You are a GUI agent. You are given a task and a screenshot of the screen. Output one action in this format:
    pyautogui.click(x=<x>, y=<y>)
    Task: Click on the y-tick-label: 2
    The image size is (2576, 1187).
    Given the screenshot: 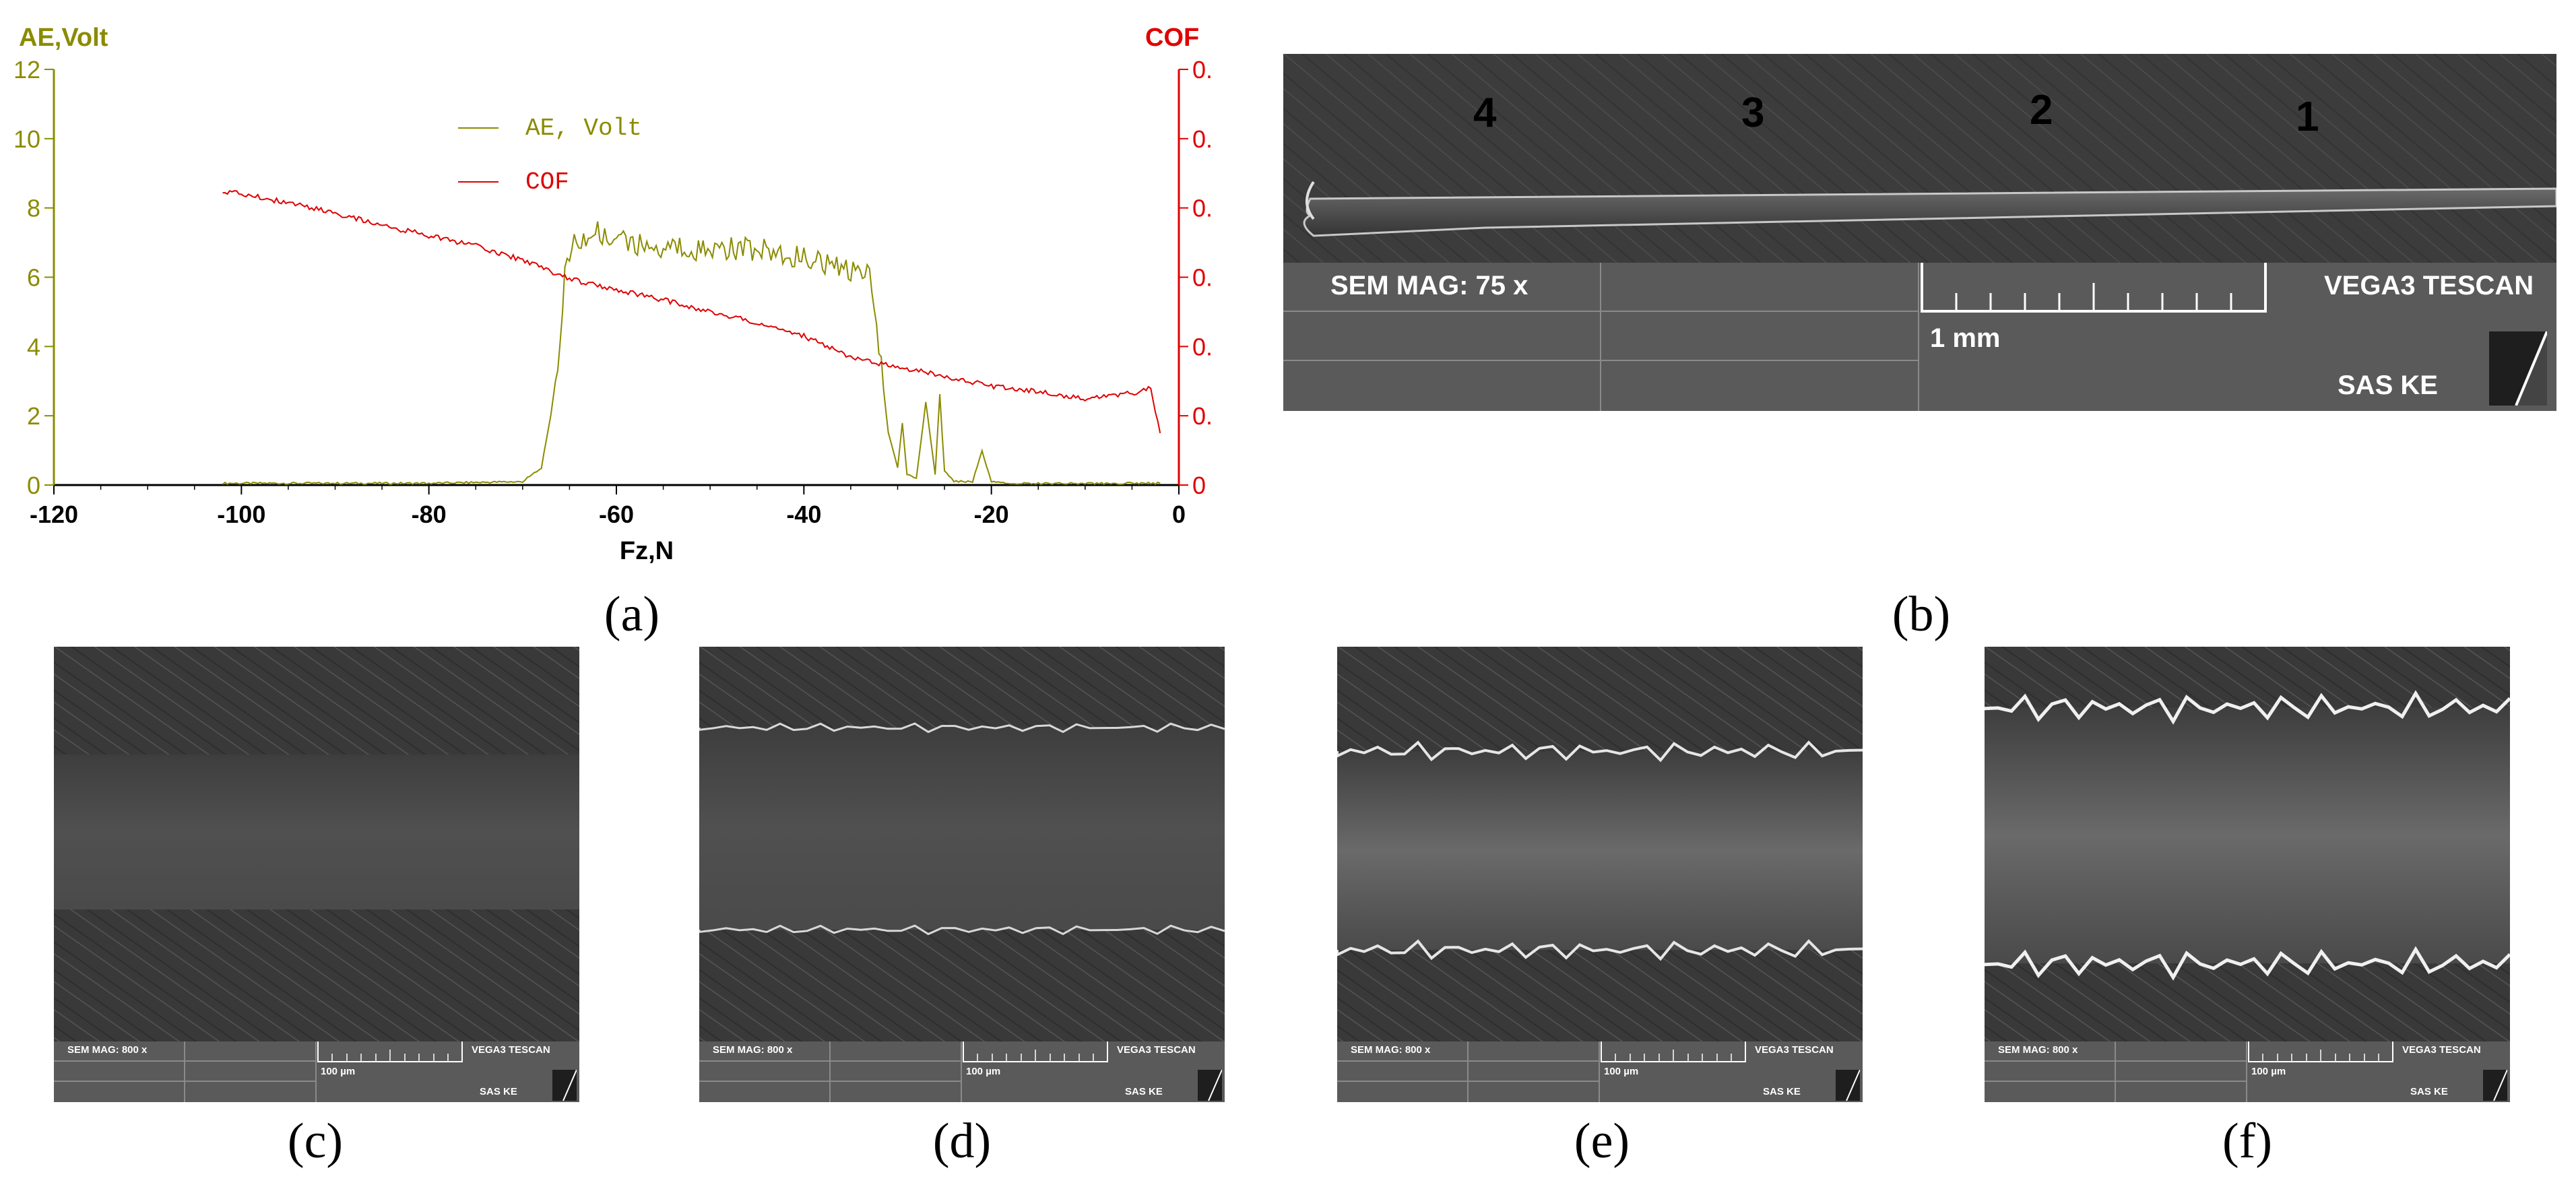 What is the action you would take?
    pyautogui.click(x=33, y=416)
    